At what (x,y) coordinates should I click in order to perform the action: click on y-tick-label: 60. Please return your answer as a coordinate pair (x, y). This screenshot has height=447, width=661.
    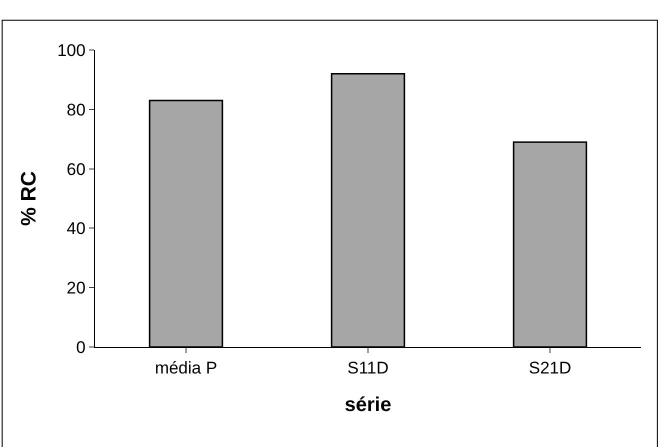
    Looking at the image, I should click on (76, 169).